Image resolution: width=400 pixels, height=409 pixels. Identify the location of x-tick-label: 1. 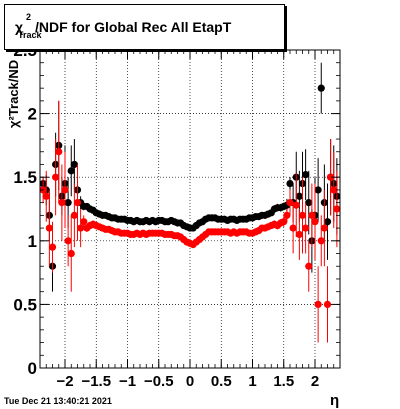
(252, 381).